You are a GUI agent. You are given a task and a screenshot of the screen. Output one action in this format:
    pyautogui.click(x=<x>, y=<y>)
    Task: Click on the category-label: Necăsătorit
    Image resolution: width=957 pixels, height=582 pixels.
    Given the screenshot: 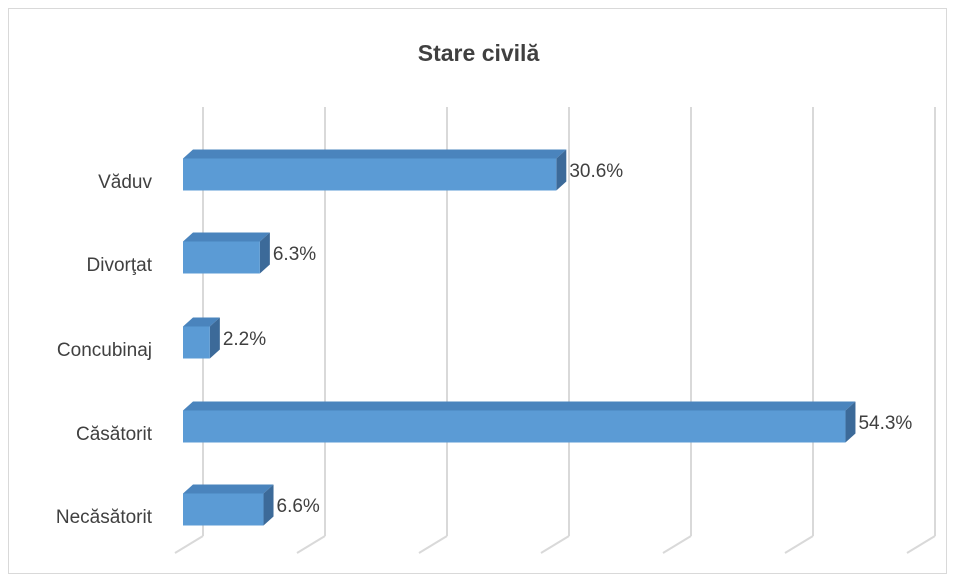 What is the action you would take?
    pyautogui.click(x=104, y=517)
    